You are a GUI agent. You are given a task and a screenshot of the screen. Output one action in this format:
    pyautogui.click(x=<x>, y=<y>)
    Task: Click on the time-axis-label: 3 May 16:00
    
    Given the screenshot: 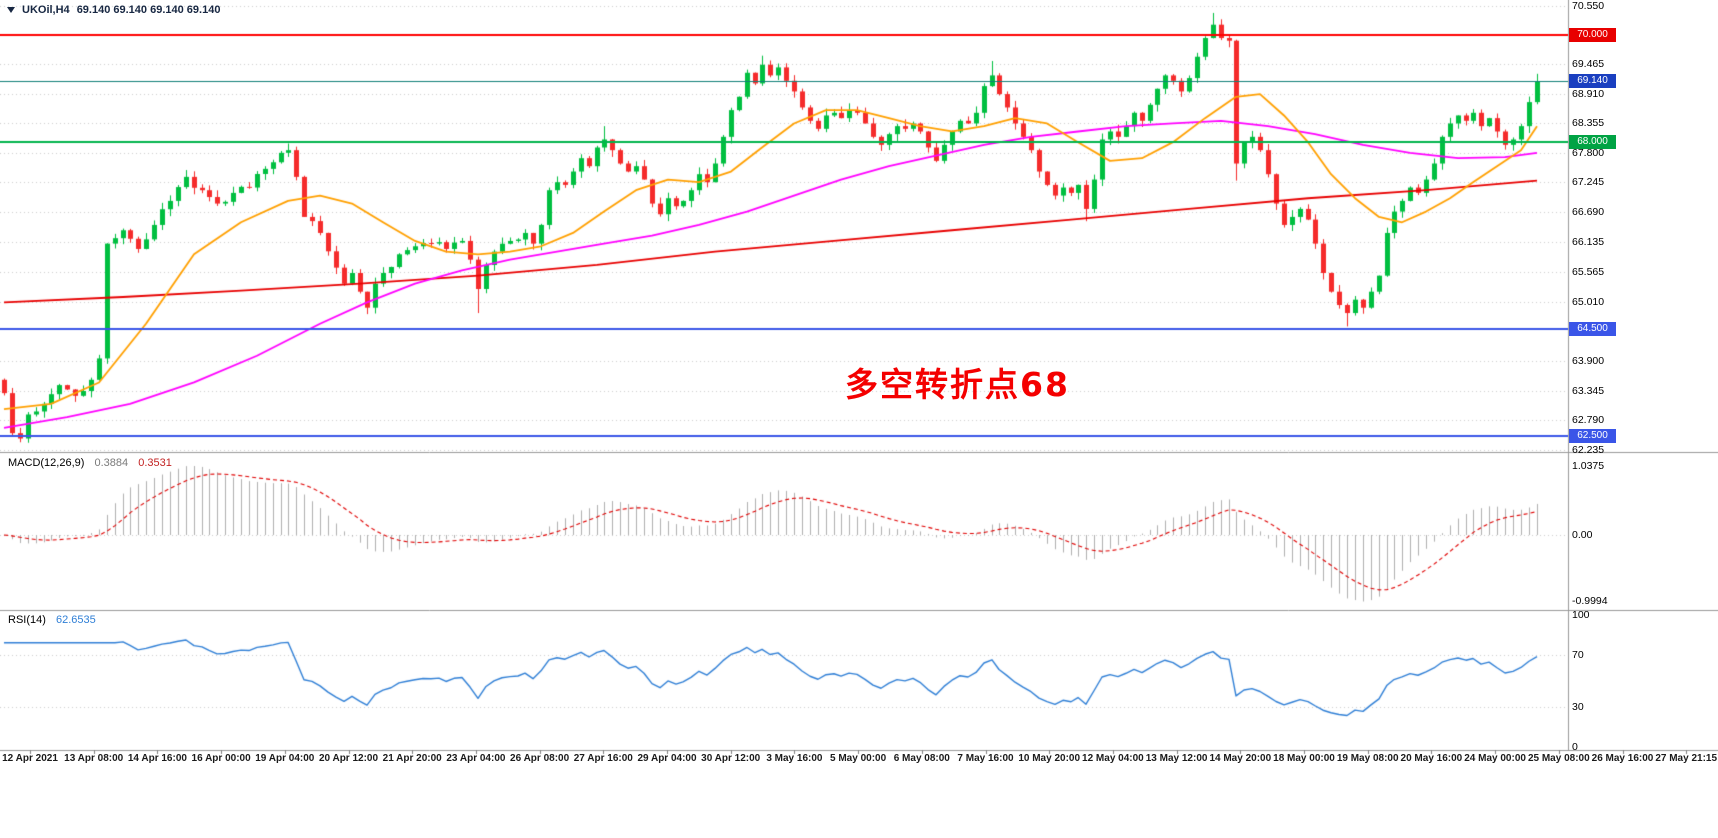 What is the action you would take?
    pyautogui.click(x=794, y=758)
    